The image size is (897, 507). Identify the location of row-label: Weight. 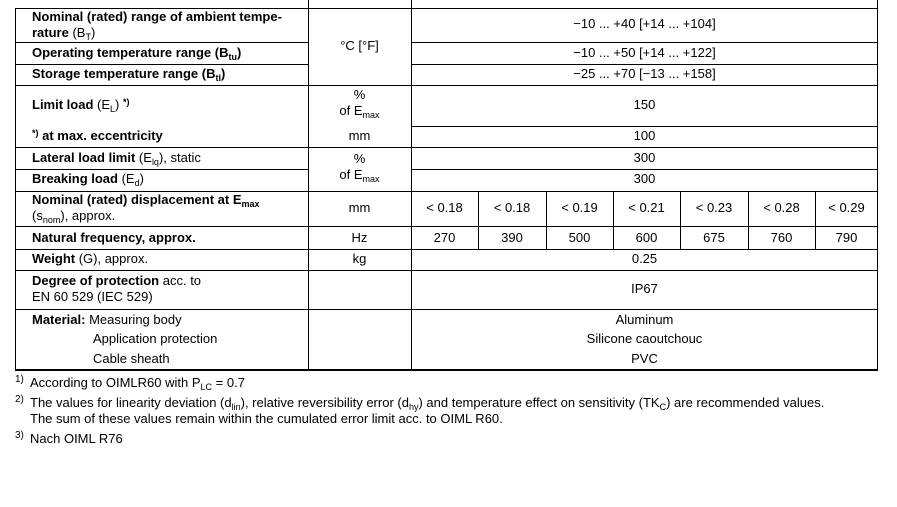
(54, 258).